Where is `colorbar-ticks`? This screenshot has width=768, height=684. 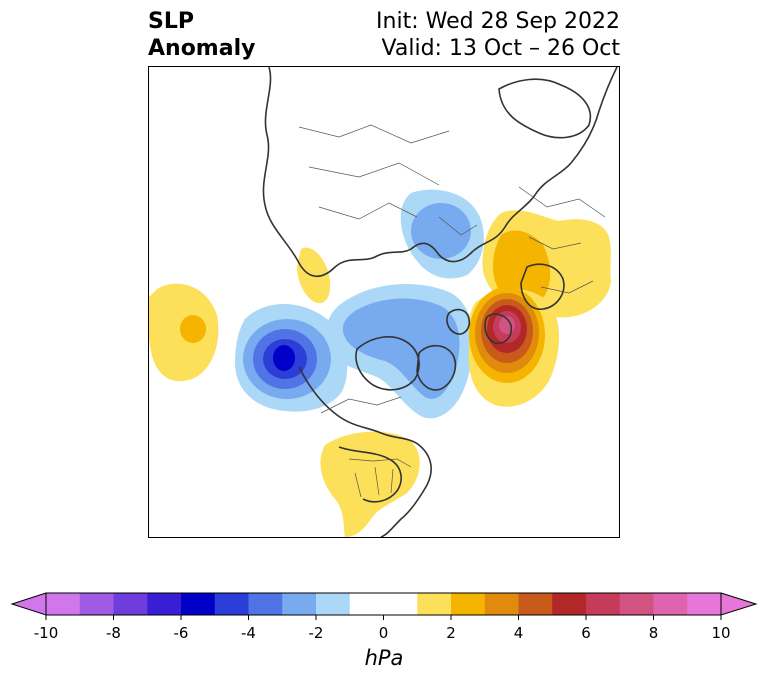 colorbar-ticks is located at coordinates (383, 617).